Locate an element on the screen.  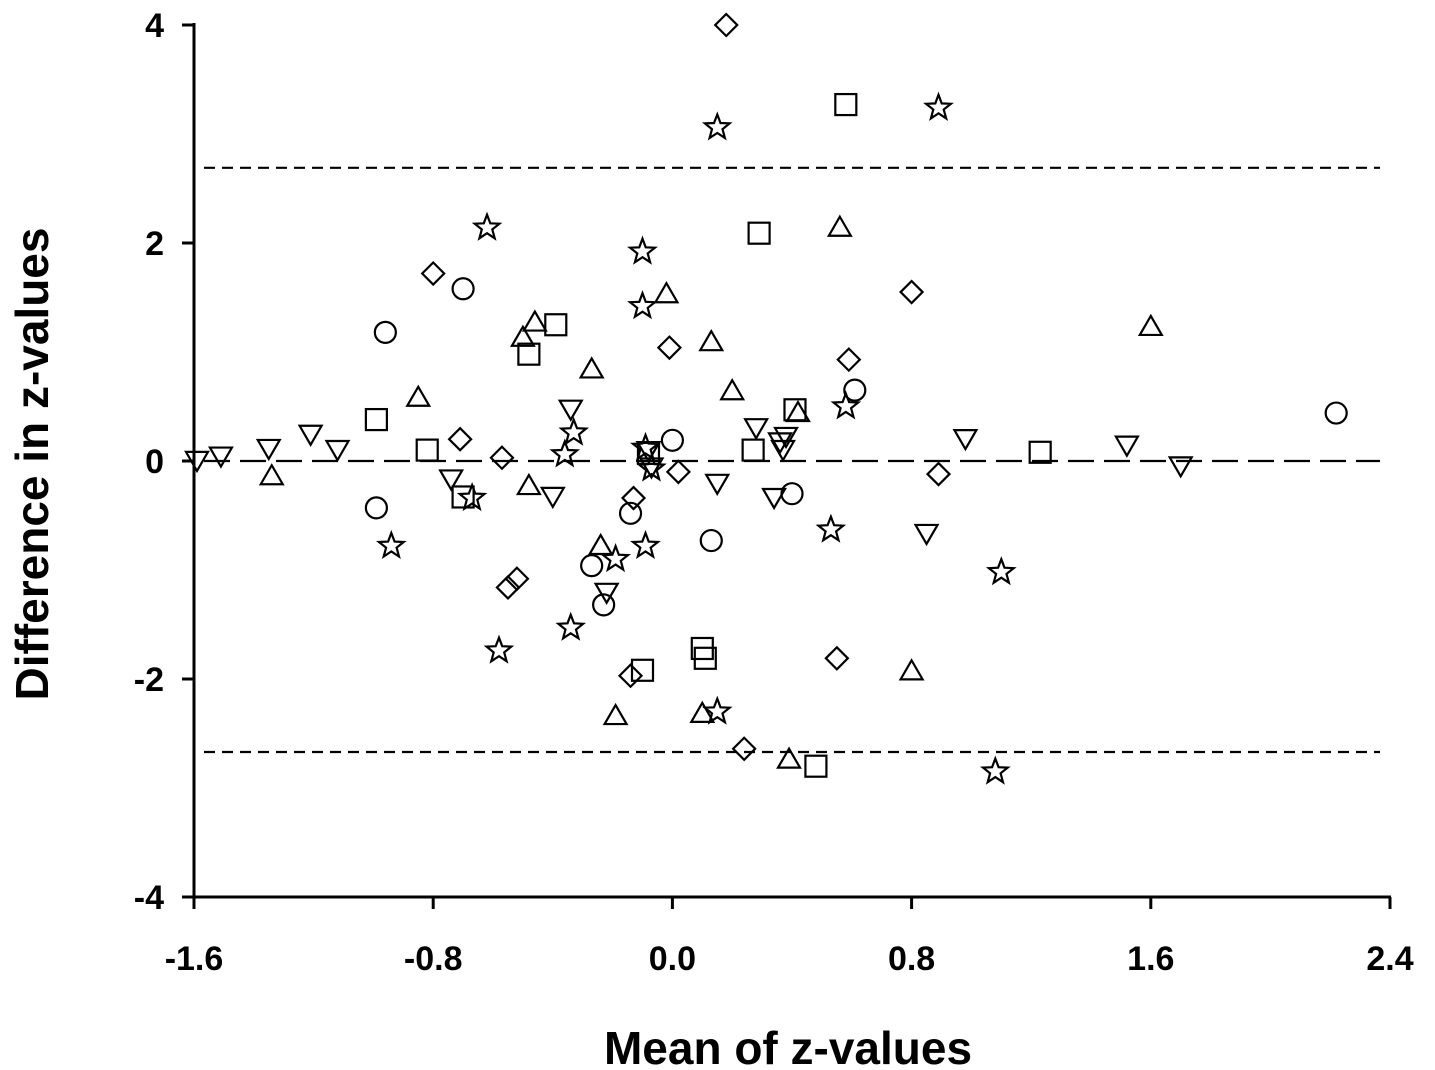
x-tick-label: 0.8 is located at coordinates (911, 959).